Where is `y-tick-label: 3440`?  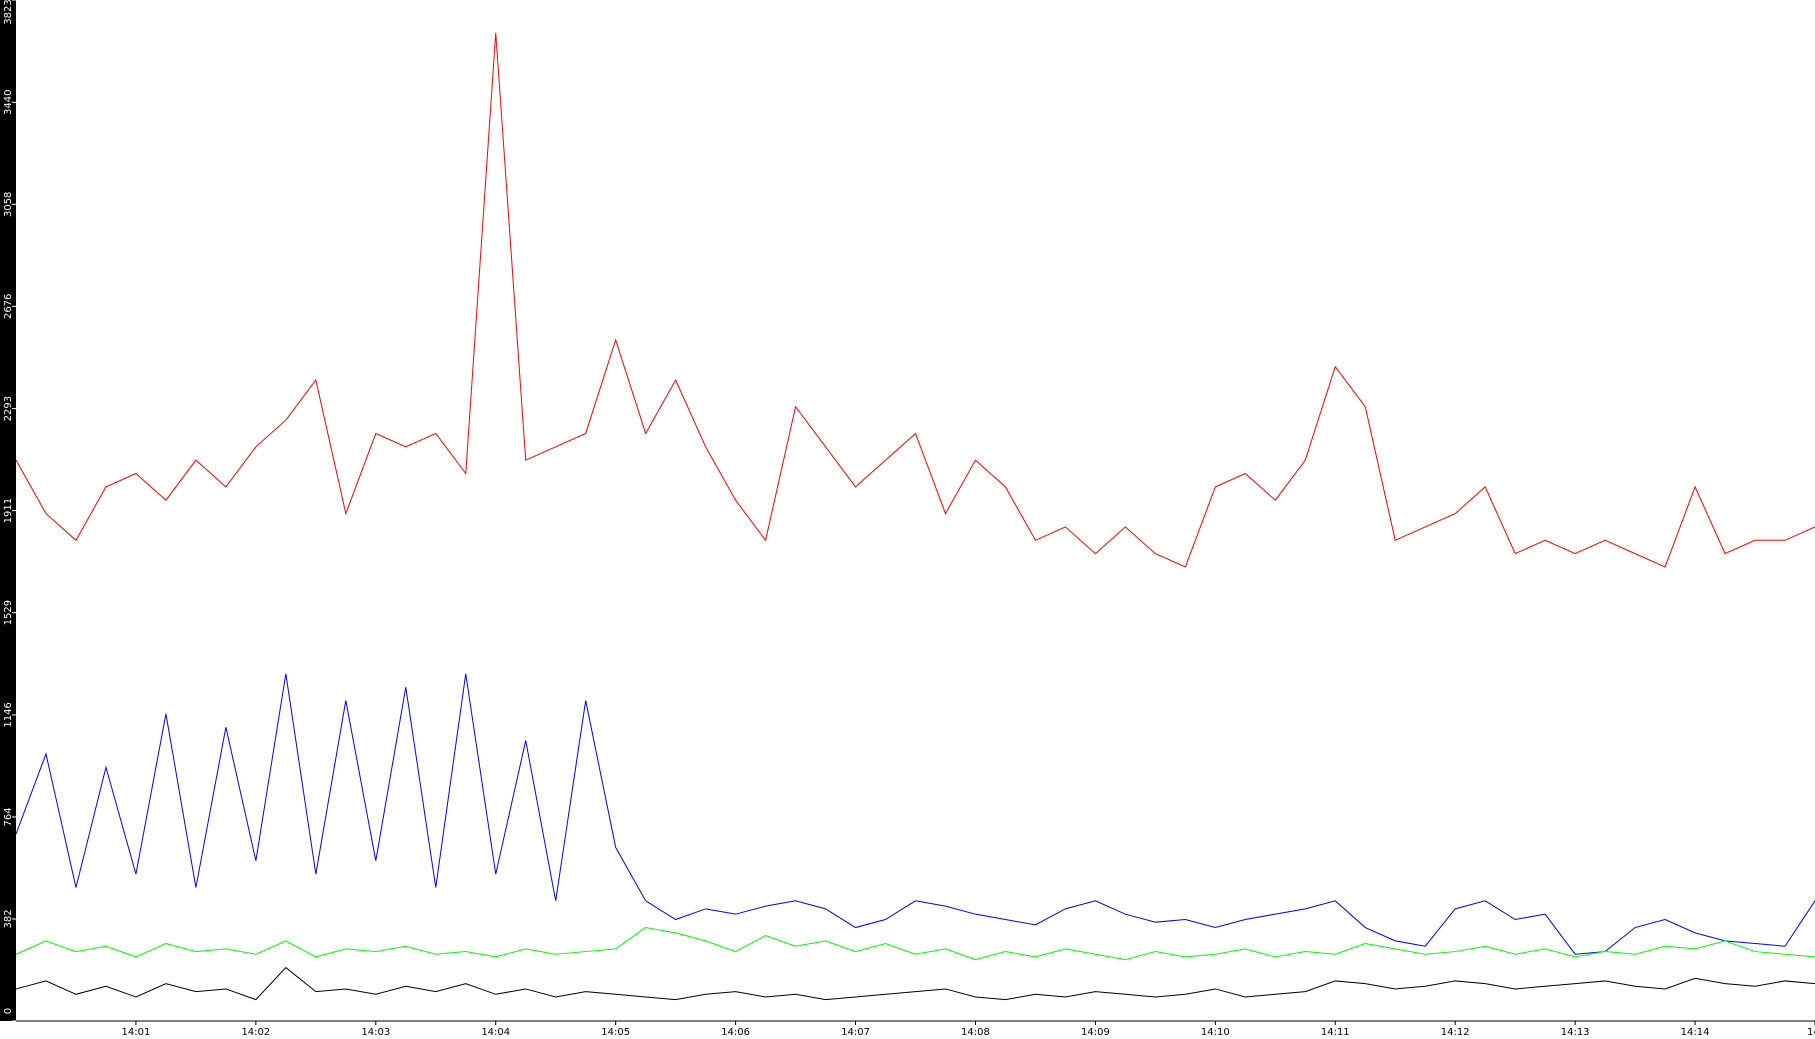
y-tick-label: 3440 is located at coordinates (8, 102).